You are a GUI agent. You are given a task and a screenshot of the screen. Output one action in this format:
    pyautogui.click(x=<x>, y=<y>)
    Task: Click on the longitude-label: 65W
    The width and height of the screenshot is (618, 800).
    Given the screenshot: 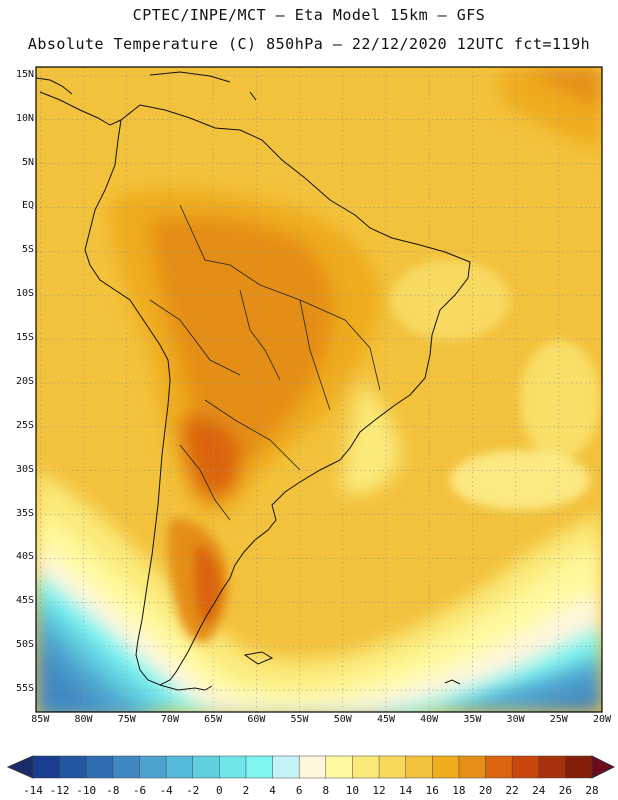 What is the action you would take?
    pyautogui.click(x=213, y=719)
    